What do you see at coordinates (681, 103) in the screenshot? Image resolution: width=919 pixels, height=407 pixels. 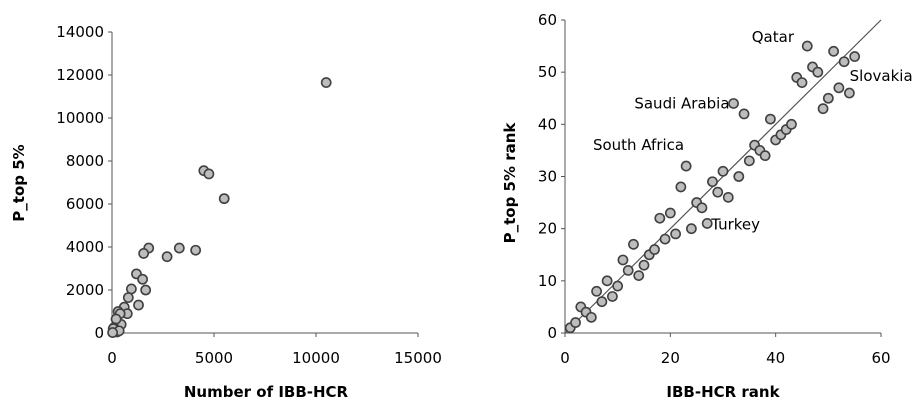 I see `annotation-saudi-arabia: Saudi Arabia` at bounding box center [681, 103].